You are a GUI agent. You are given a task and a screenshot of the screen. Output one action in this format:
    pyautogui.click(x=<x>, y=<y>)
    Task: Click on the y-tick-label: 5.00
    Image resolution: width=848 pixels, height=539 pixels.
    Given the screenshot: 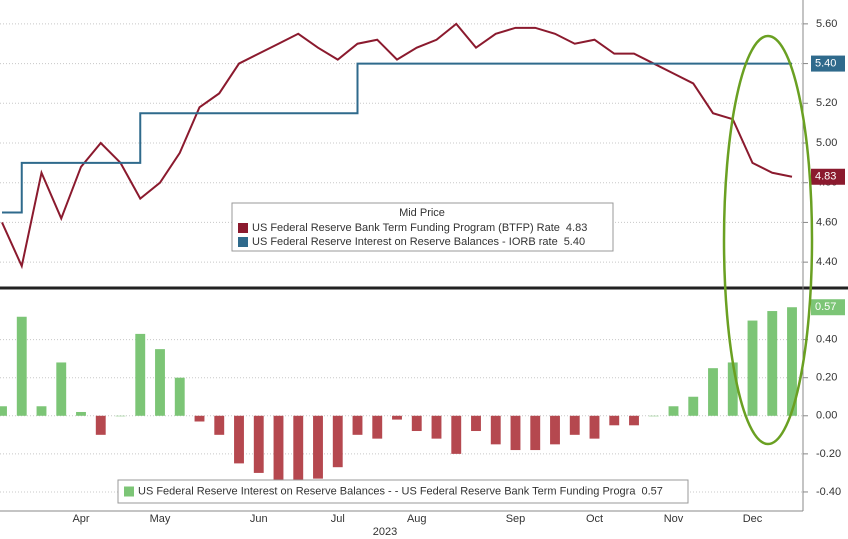 What is the action you would take?
    pyautogui.click(x=826, y=143)
    